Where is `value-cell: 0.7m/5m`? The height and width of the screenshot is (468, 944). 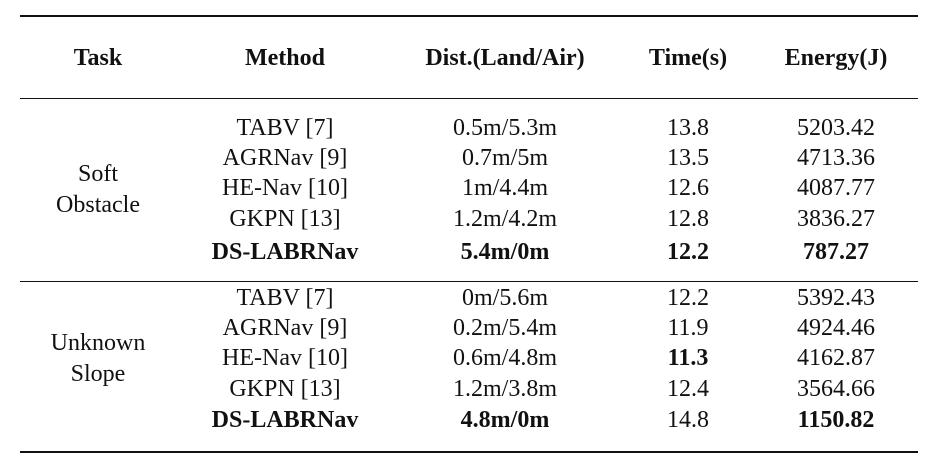 value-cell: 0.7m/5m is located at coordinates (505, 158).